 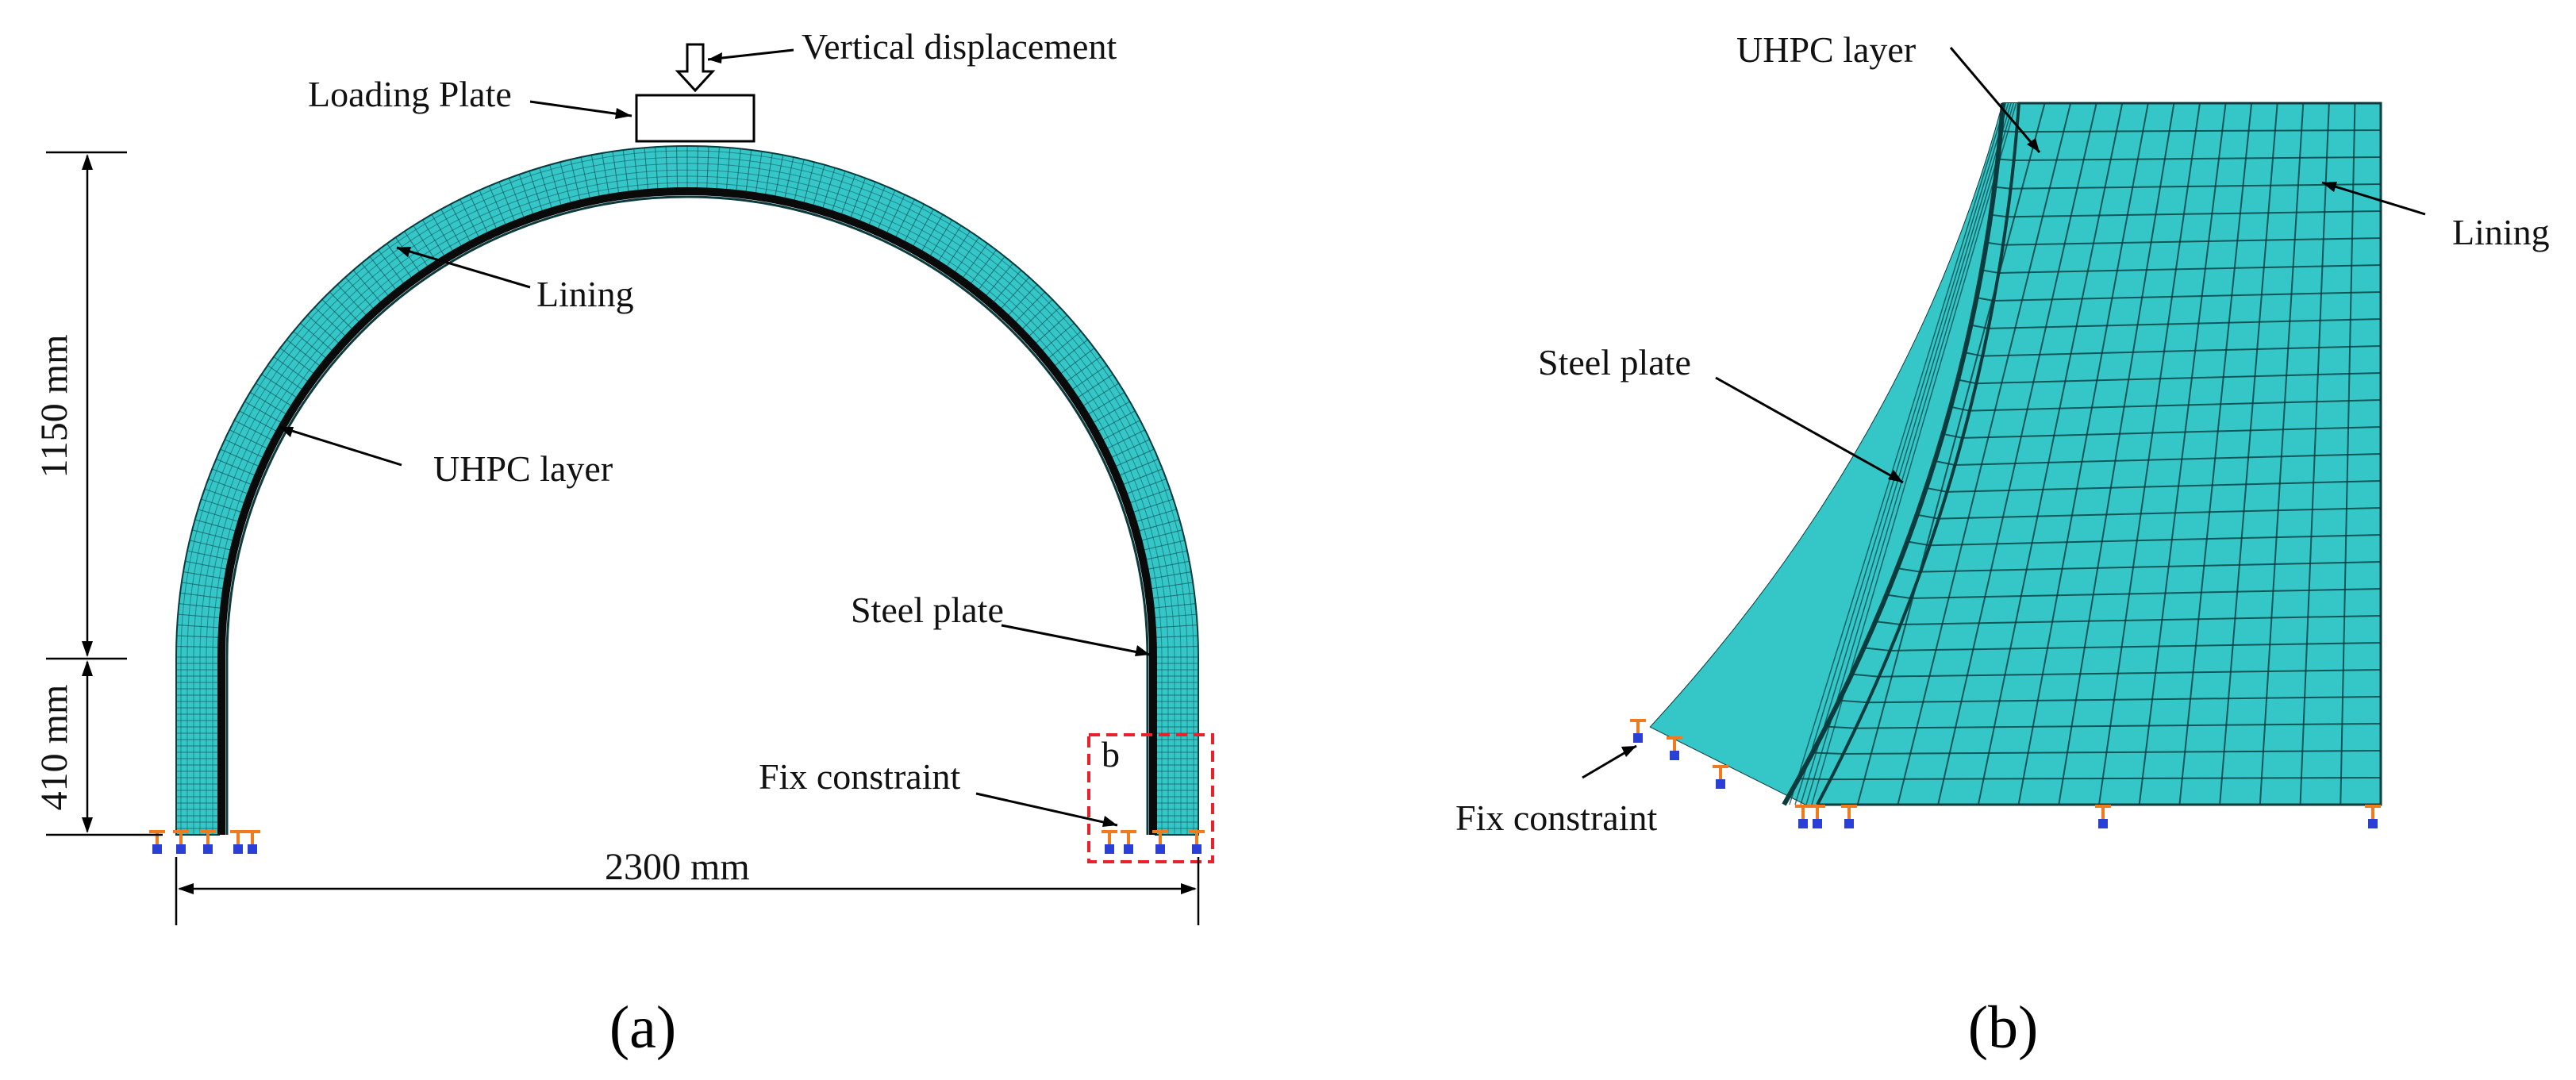 I want to click on leader-fix-constraint, so click(x=1046, y=809).